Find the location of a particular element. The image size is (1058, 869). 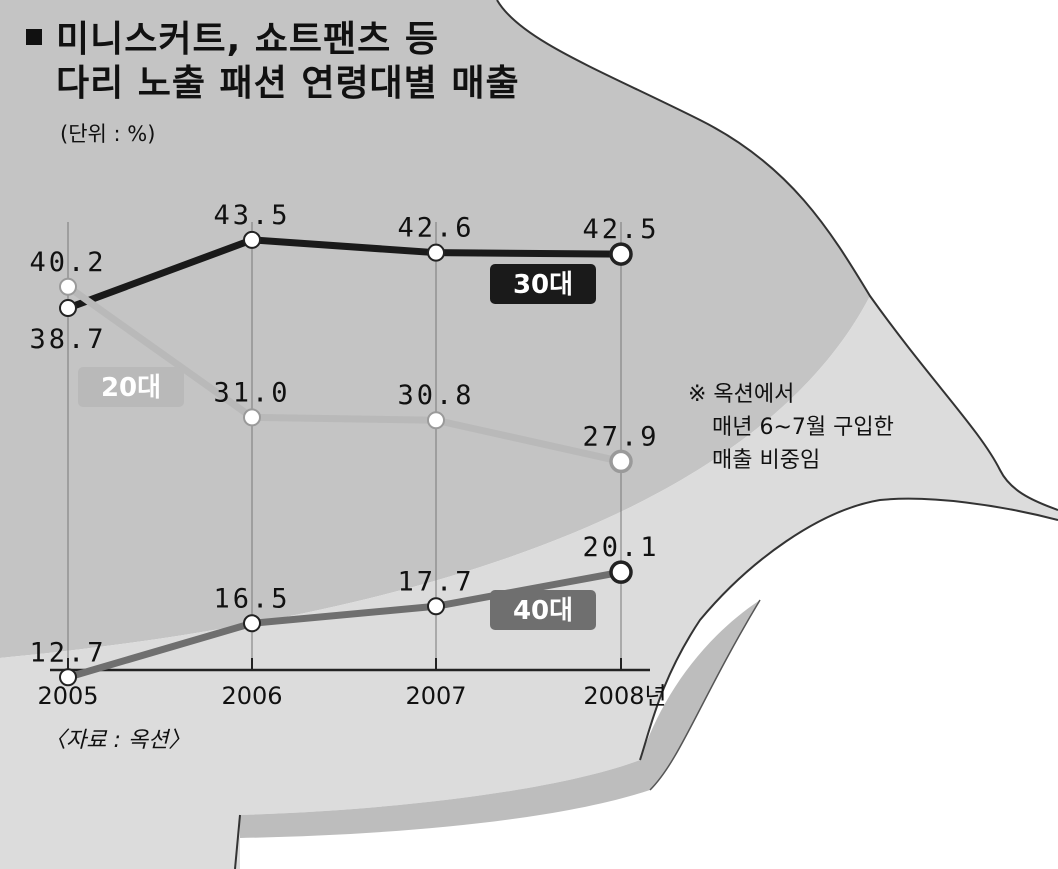

footnote-line: 매년 6~7월 구입한 is located at coordinates (803, 427).